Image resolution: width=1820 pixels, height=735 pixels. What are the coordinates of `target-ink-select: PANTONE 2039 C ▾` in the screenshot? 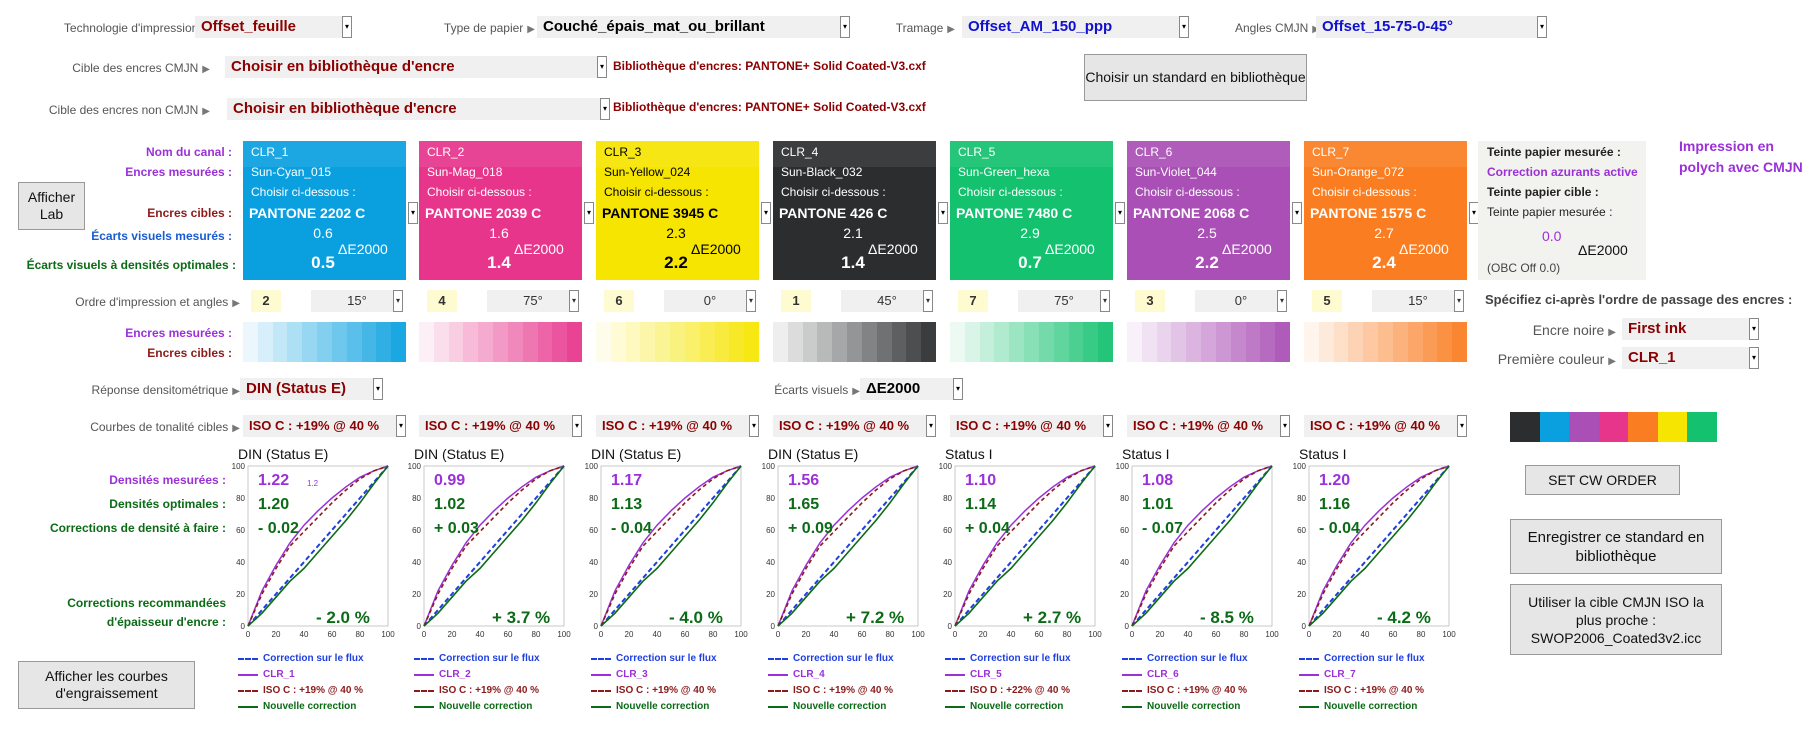 It's located at (506, 213).